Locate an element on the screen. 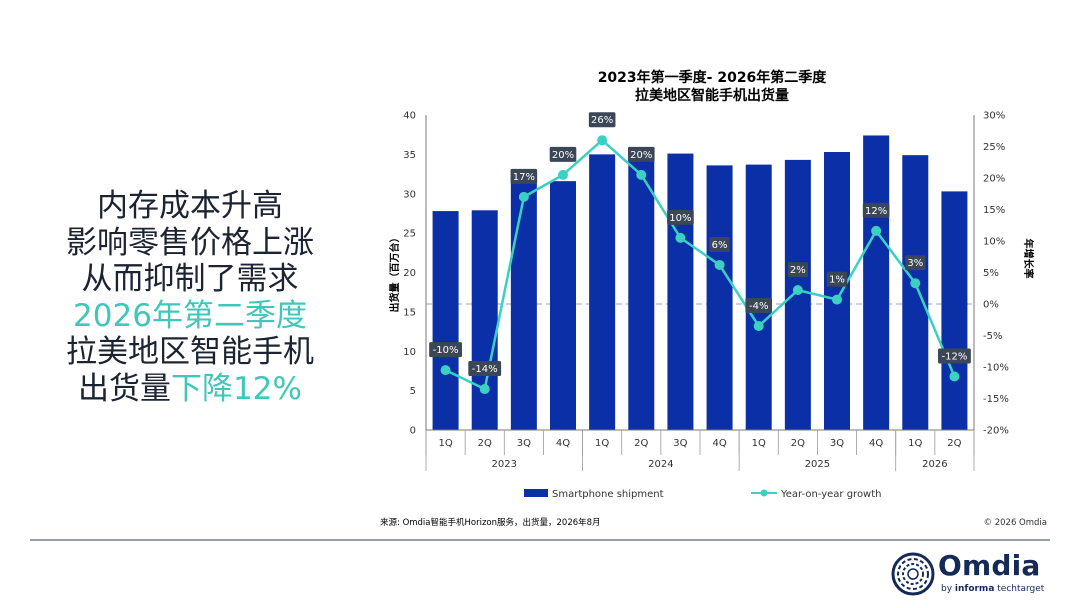  logo-tagline: by informa techtarget is located at coordinates (992, 589).